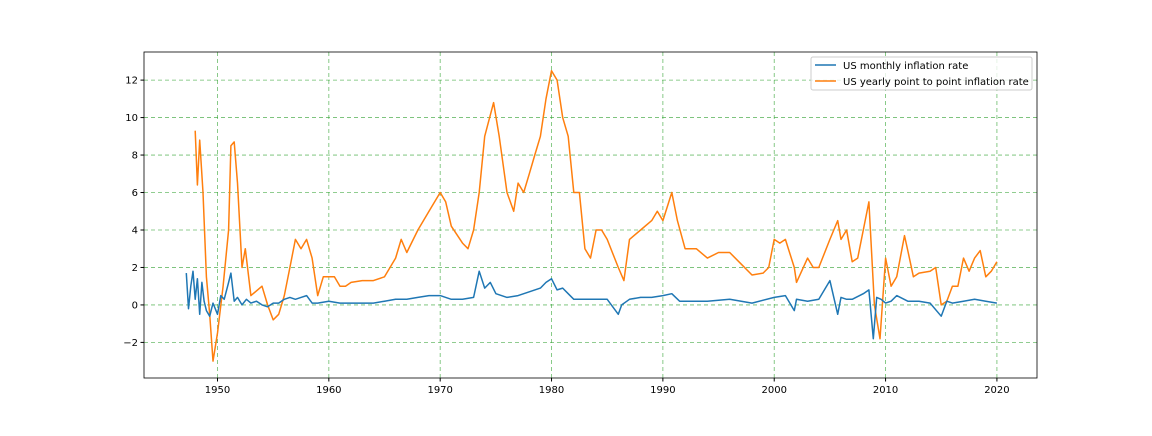  I want to click on series-monthly-line, so click(591, 305).